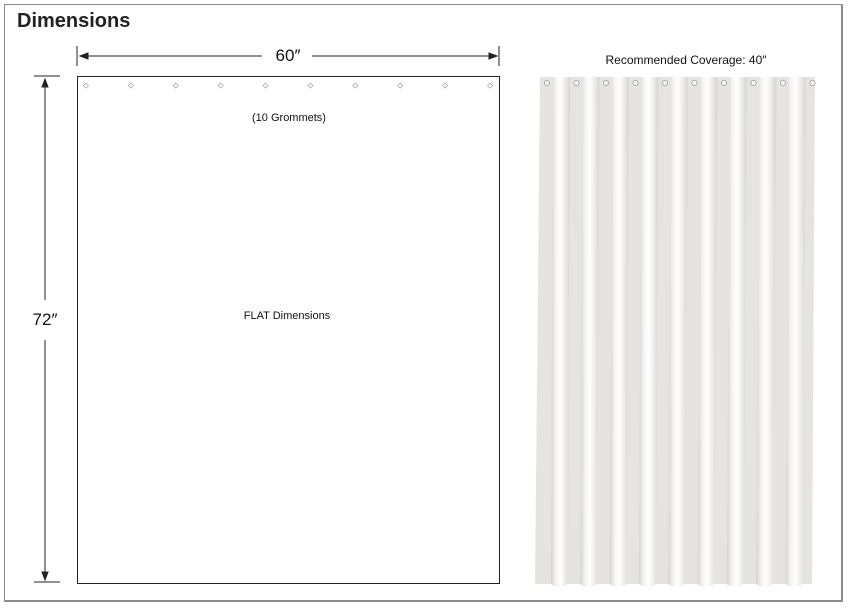 The image size is (851, 611). What do you see at coordinates (288, 85) in the screenshot?
I see `flat-grommets` at bounding box center [288, 85].